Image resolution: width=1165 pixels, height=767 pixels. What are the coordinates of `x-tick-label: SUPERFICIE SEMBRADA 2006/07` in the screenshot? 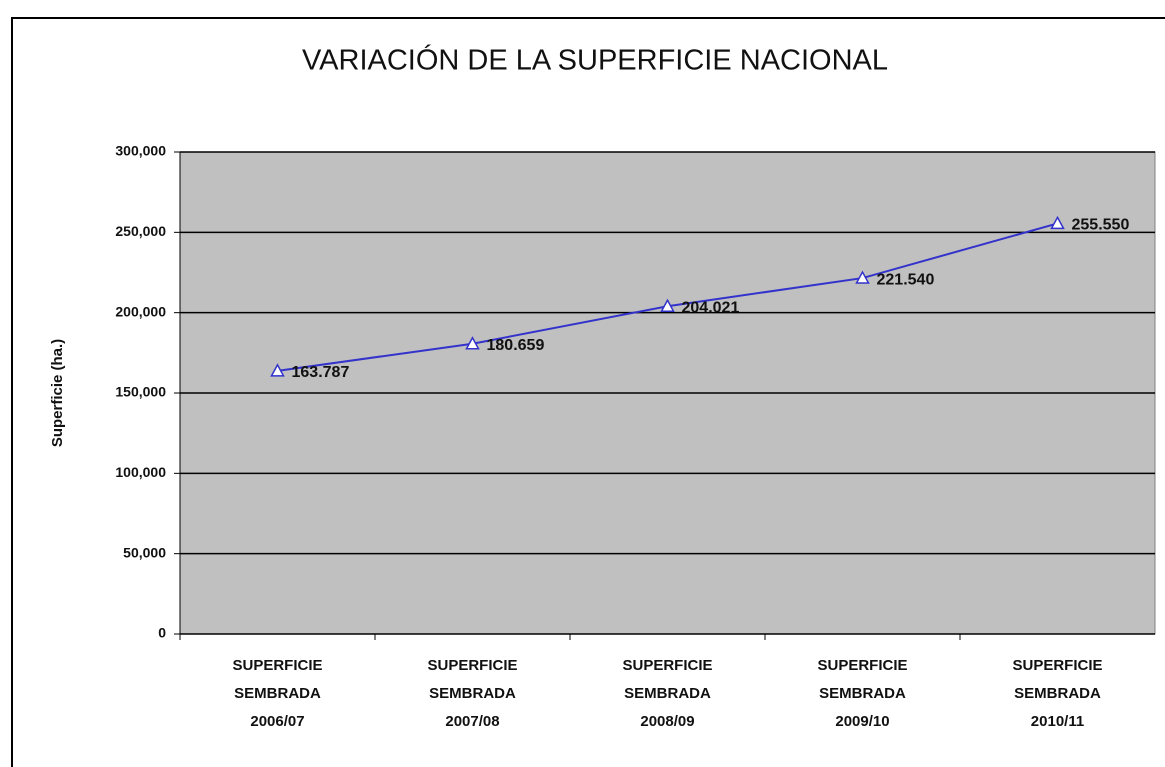 It's located at (277, 693).